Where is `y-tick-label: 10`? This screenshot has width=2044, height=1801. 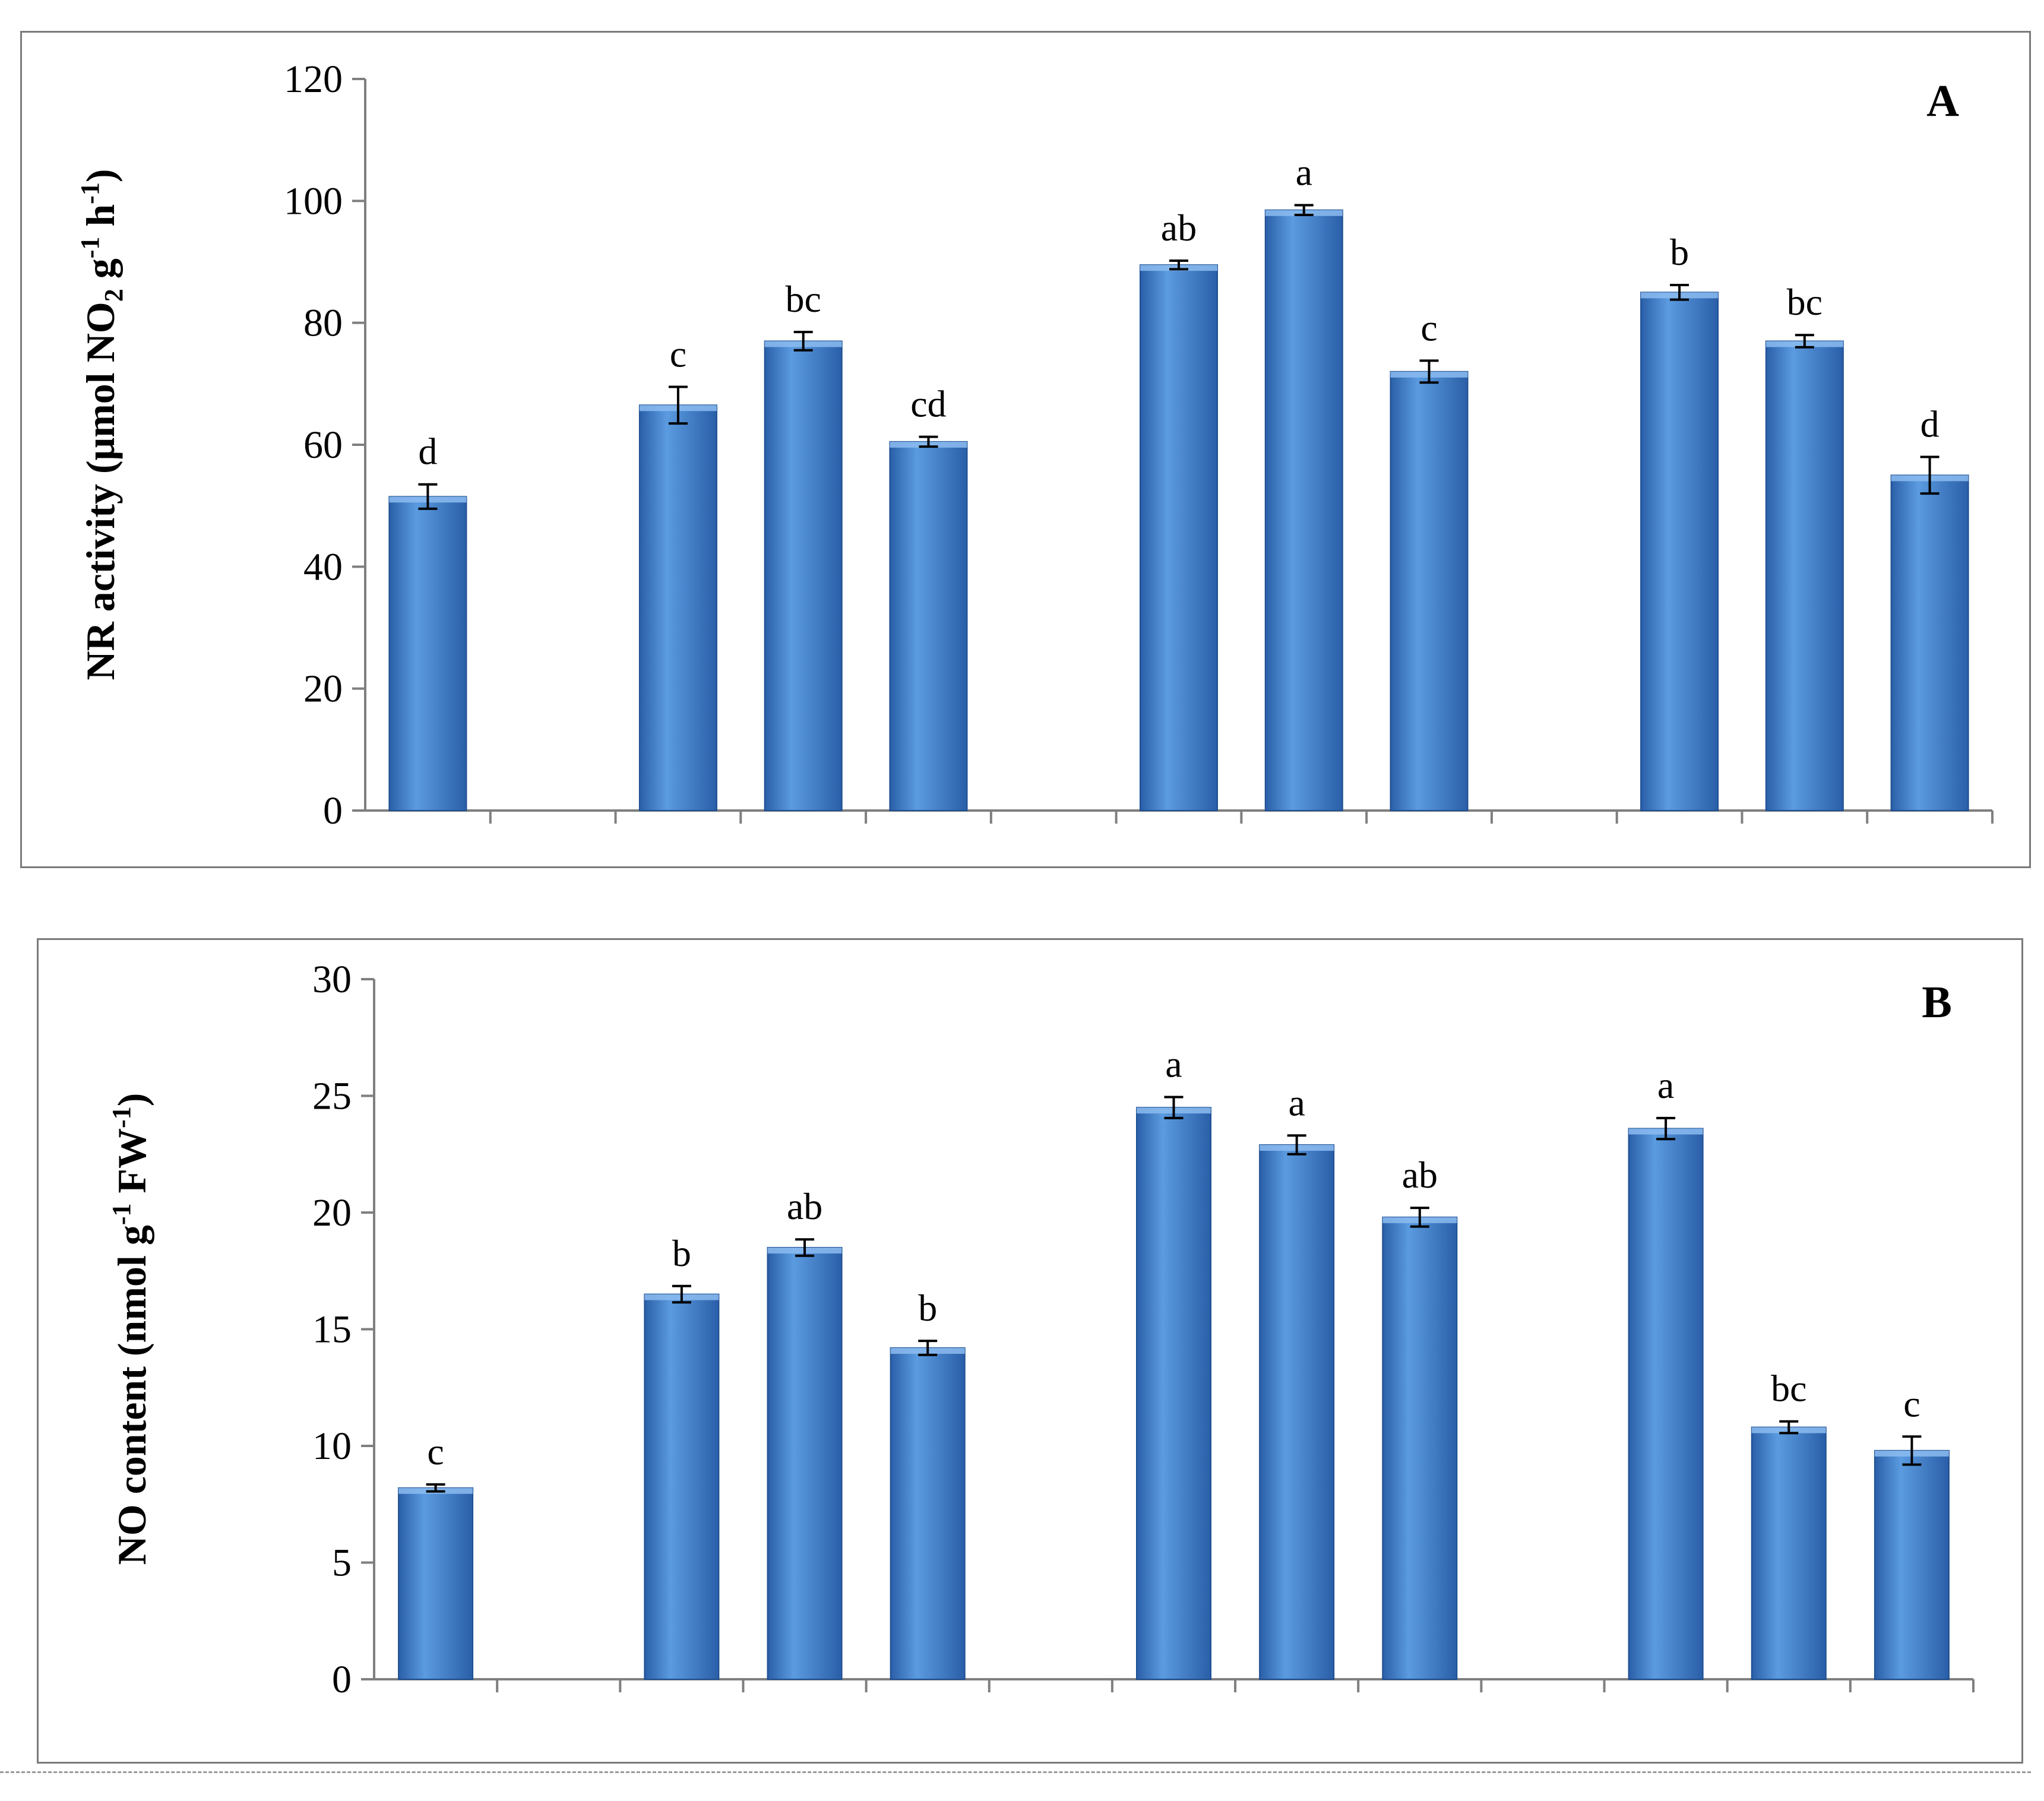 y-tick-label: 10 is located at coordinates (332, 1447).